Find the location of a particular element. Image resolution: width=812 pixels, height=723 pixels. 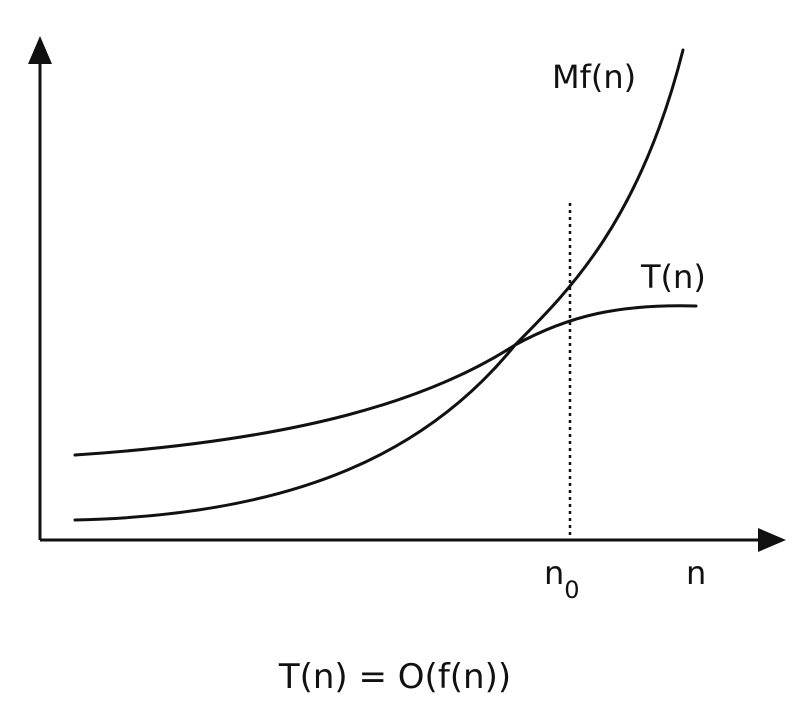

x-axis-label: n is located at coordinates (696, 573).